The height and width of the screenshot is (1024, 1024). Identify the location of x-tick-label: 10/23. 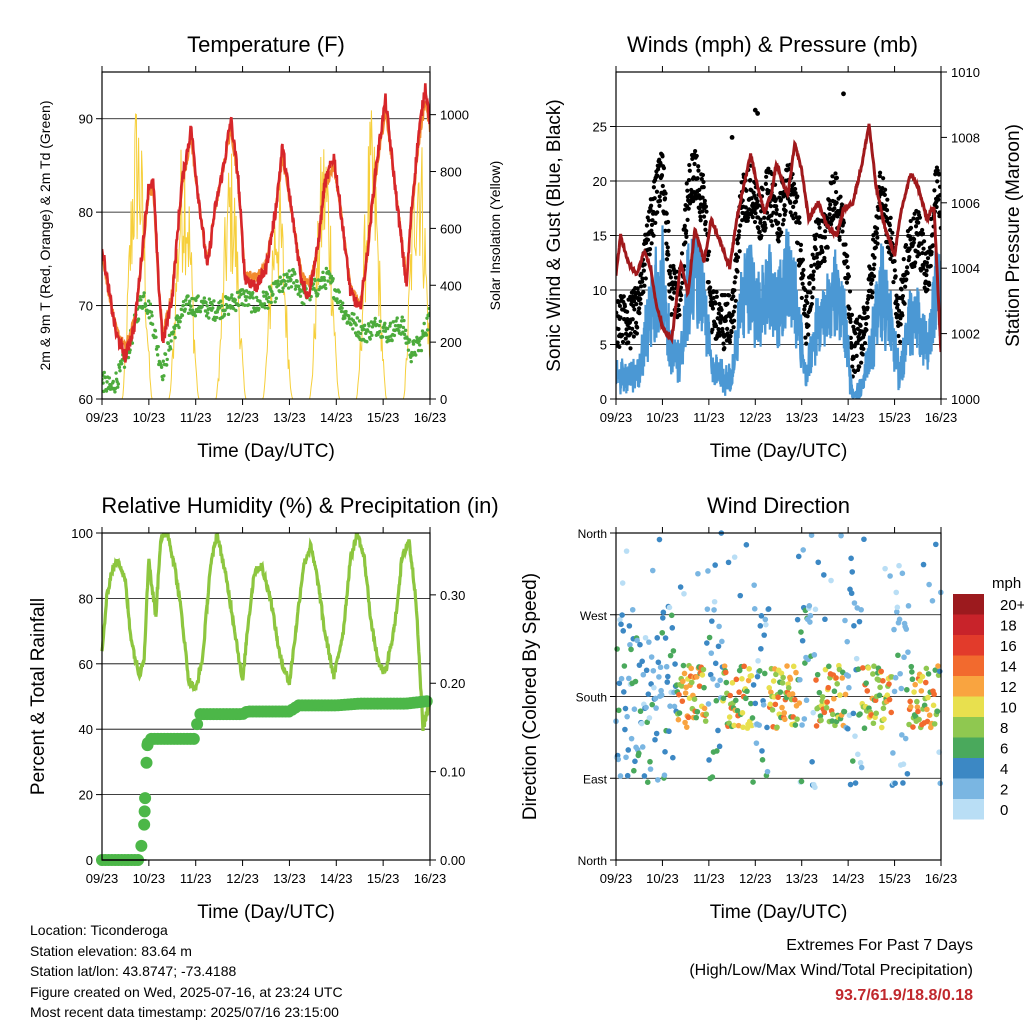
(149, 417).